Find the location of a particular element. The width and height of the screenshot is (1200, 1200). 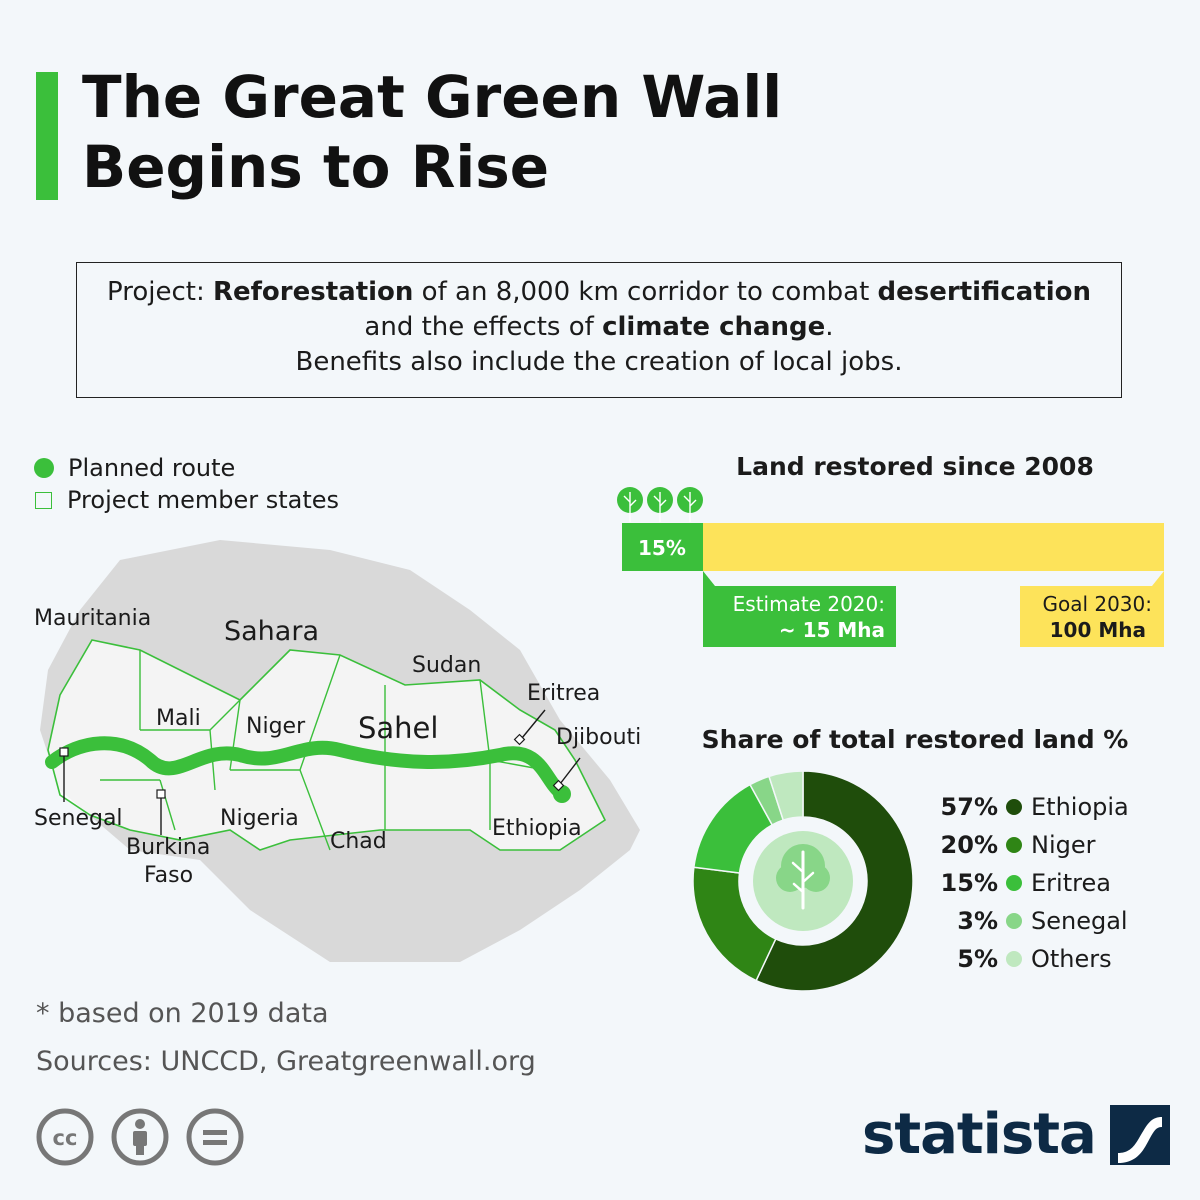

project-text: of an 8,000 km corridor to combat is located at coordinates (645, 292).